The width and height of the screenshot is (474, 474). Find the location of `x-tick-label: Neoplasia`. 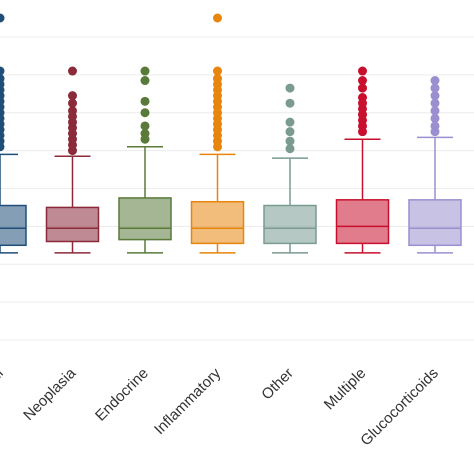

x-tick-label: Neoplasia is located at coordinates (50, 394).